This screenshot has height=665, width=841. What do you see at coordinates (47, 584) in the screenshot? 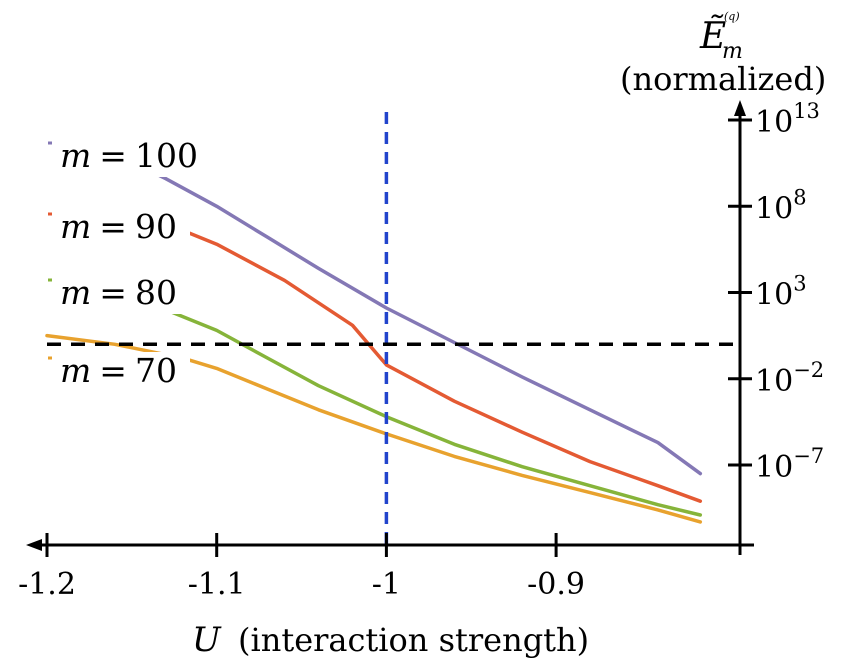
I see `x-tick-label: -1.2` at bounding box center [47, 584].